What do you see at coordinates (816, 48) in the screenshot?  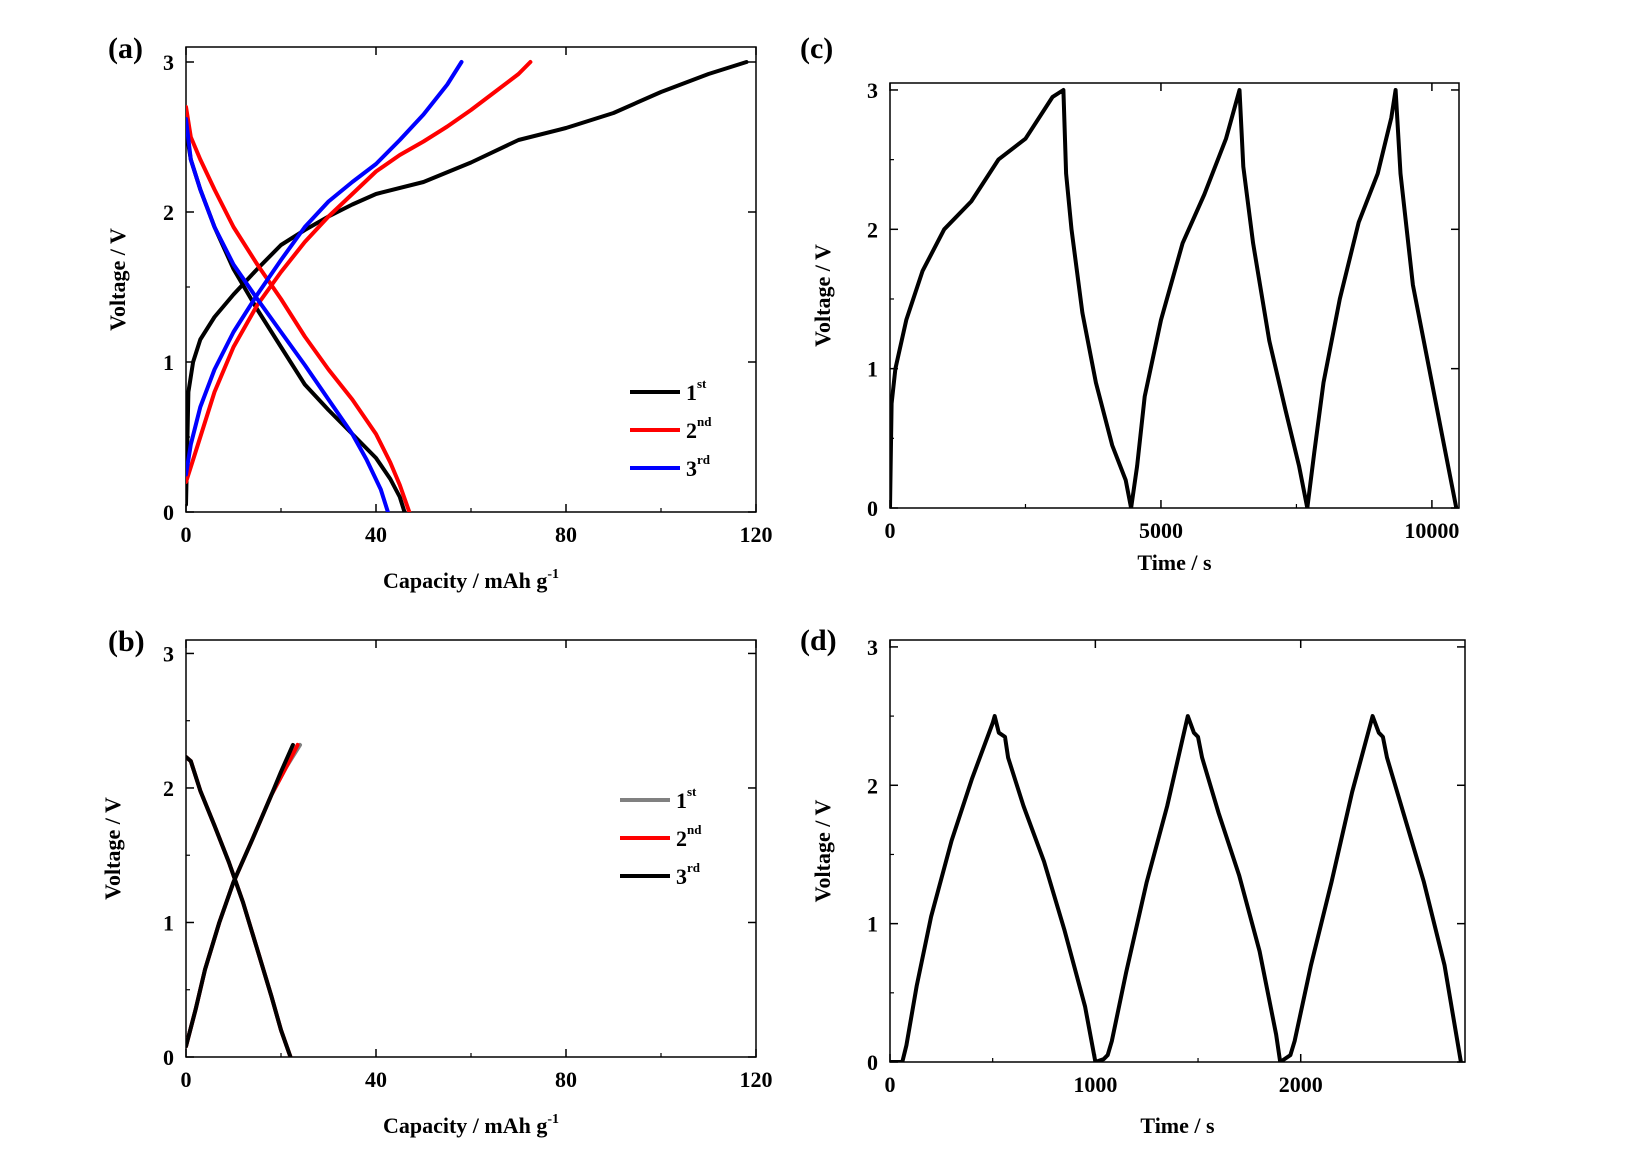 I see `panel-label: (c)` at bounding box center [816, 48].